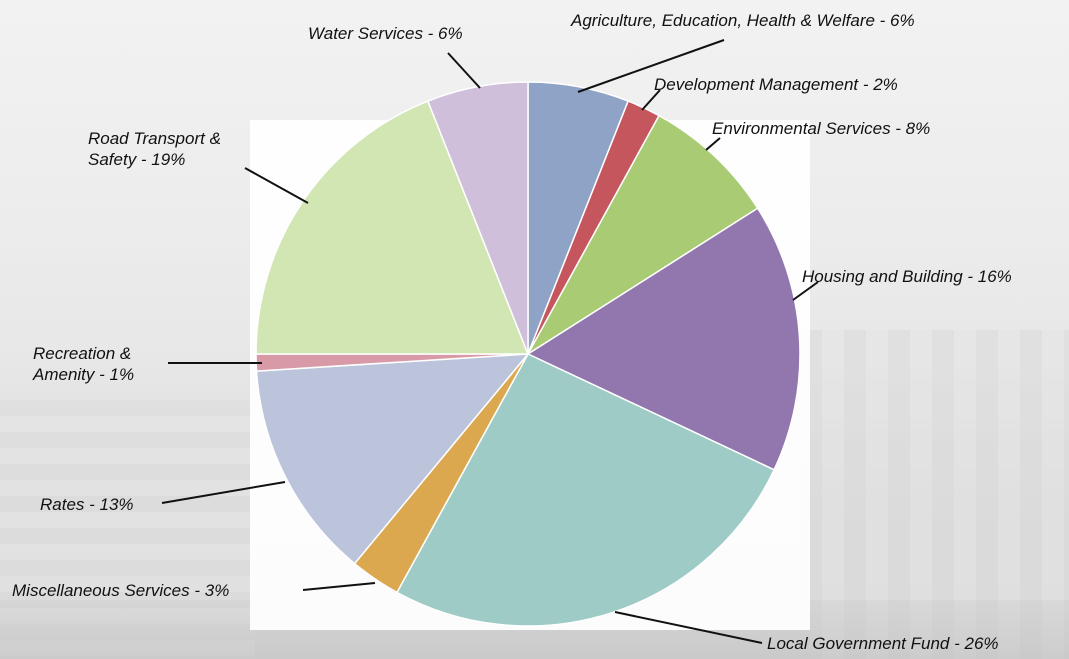 This screenshot has width=1069, height=659. Describe the element at coordinates (907, 276) in the screenshot. I see `slice-label-housing: Housing and Building - 16%` at that location.